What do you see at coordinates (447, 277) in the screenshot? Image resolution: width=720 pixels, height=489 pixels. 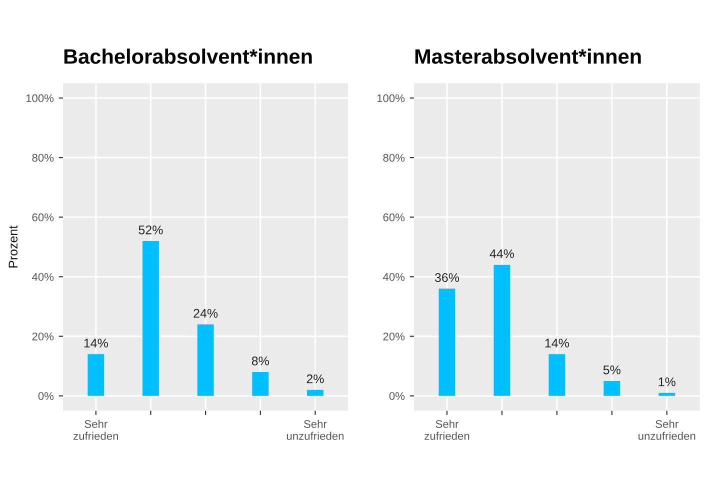 I see `data-label: 36%` at bounding box center [447, 277].